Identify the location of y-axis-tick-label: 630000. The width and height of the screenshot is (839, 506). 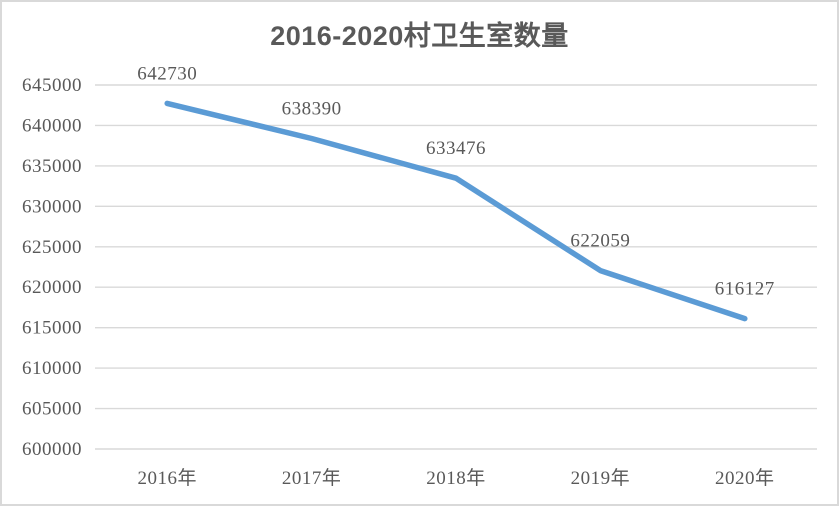
(52, 206).